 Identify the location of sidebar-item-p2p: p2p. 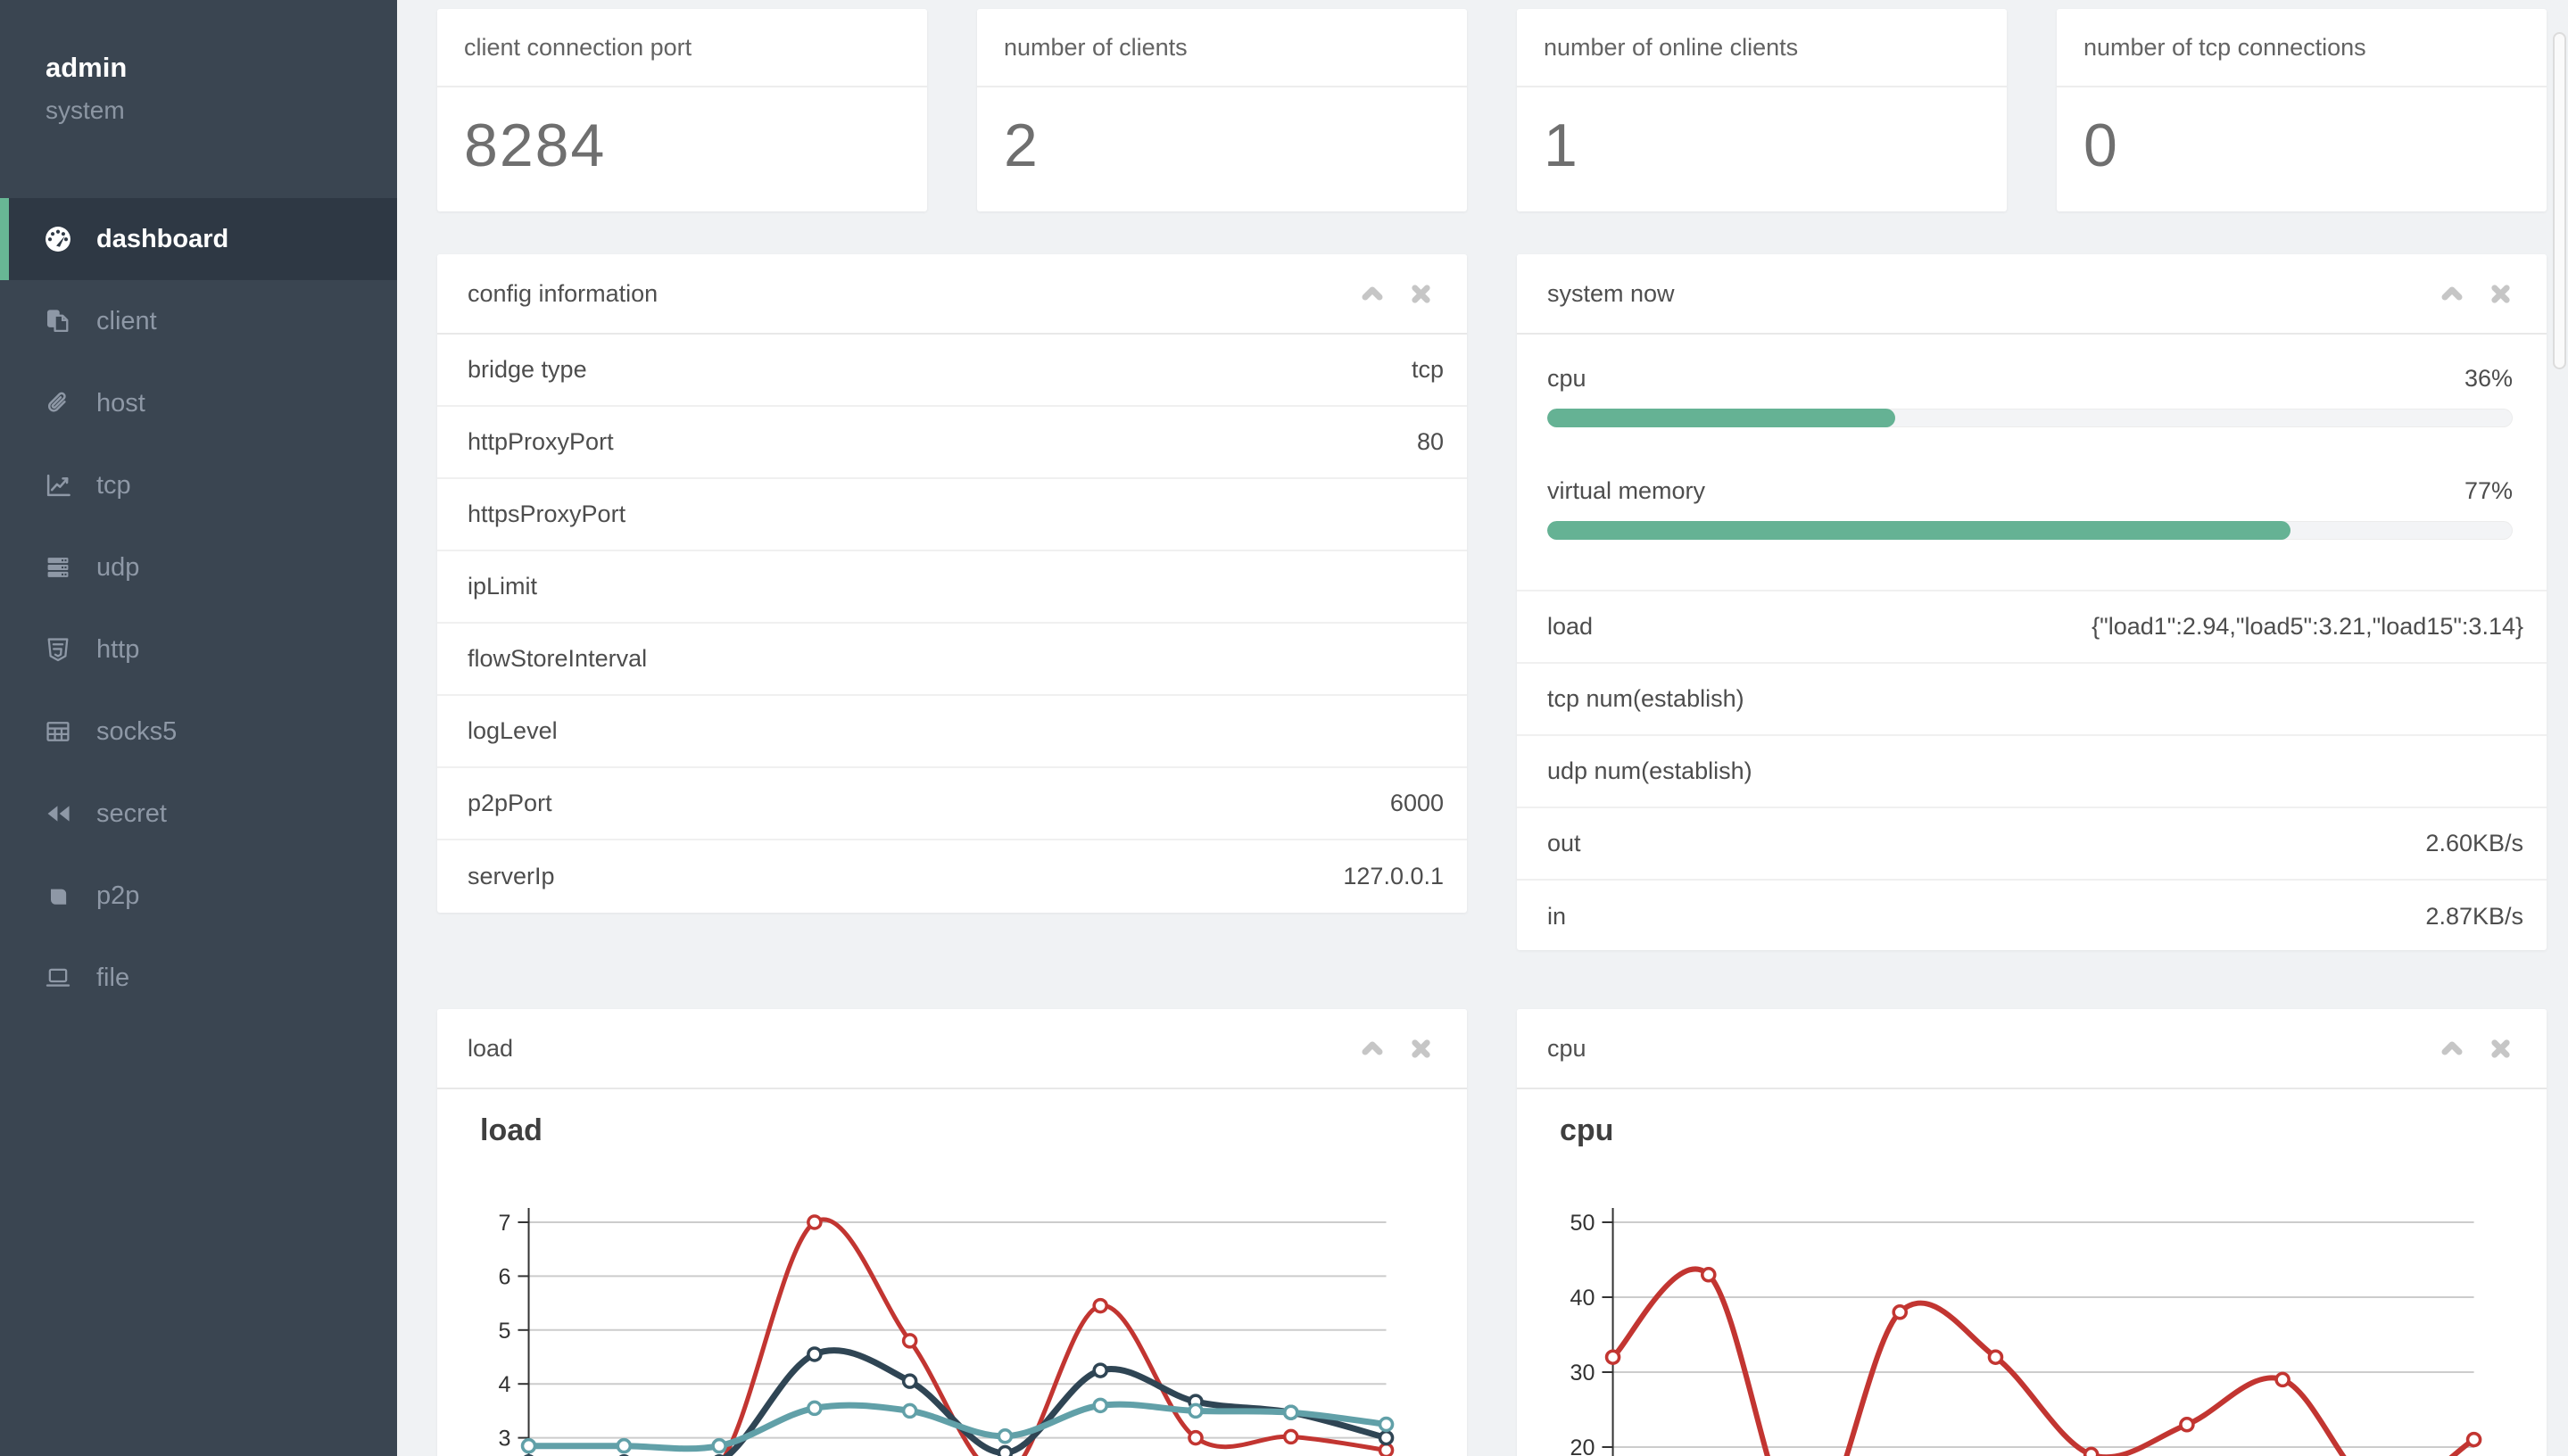
(198, 896).